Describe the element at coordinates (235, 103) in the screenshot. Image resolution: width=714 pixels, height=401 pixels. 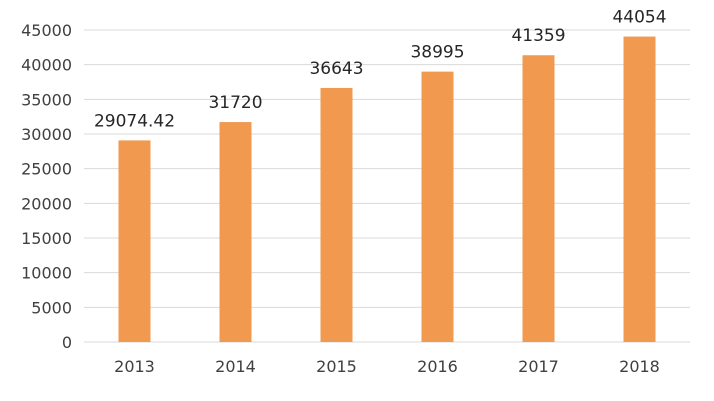
I see `data-label: 31720` at that location.